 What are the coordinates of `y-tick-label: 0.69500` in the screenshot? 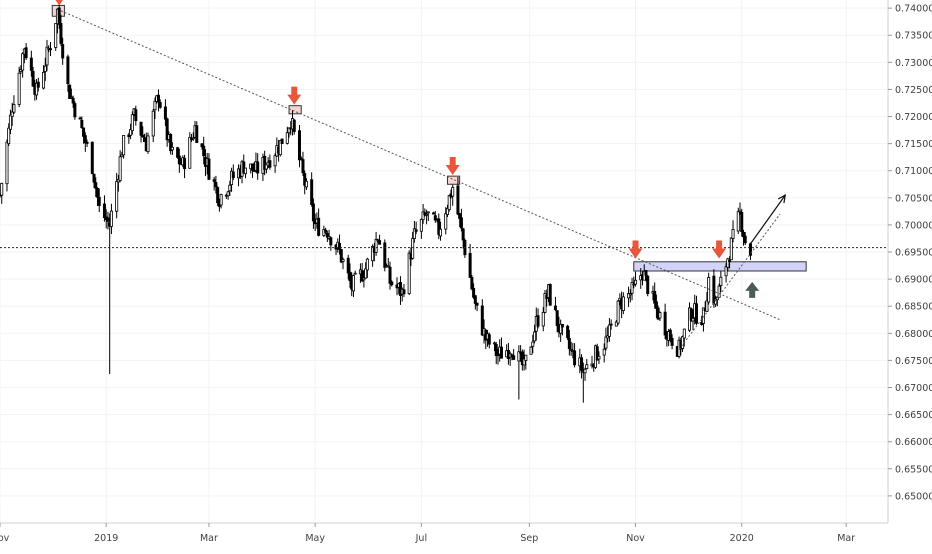 It's located at (913, 253).